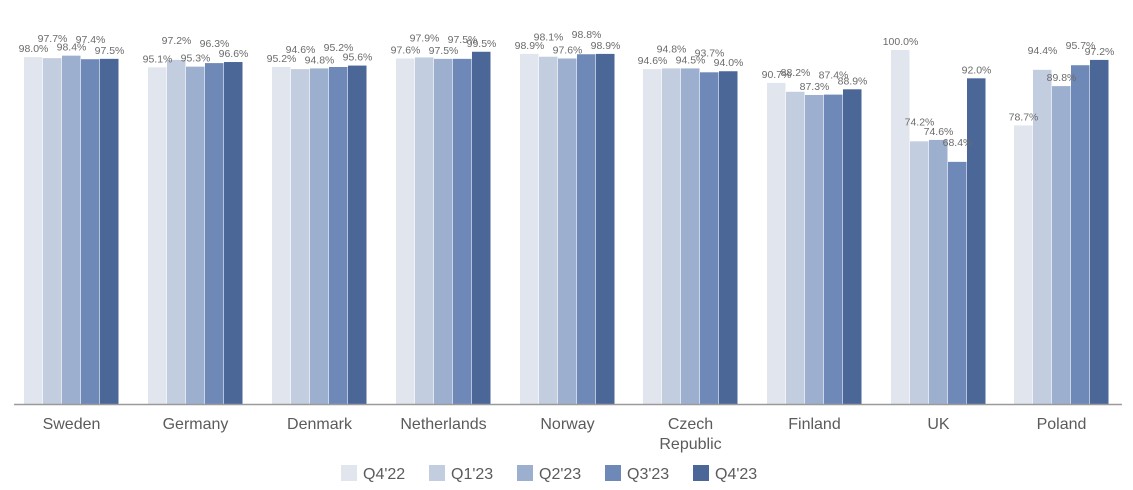  Describe the element at coordinates (977, 70) in the screenshot. I see `data-label: 92.0%` at that location.